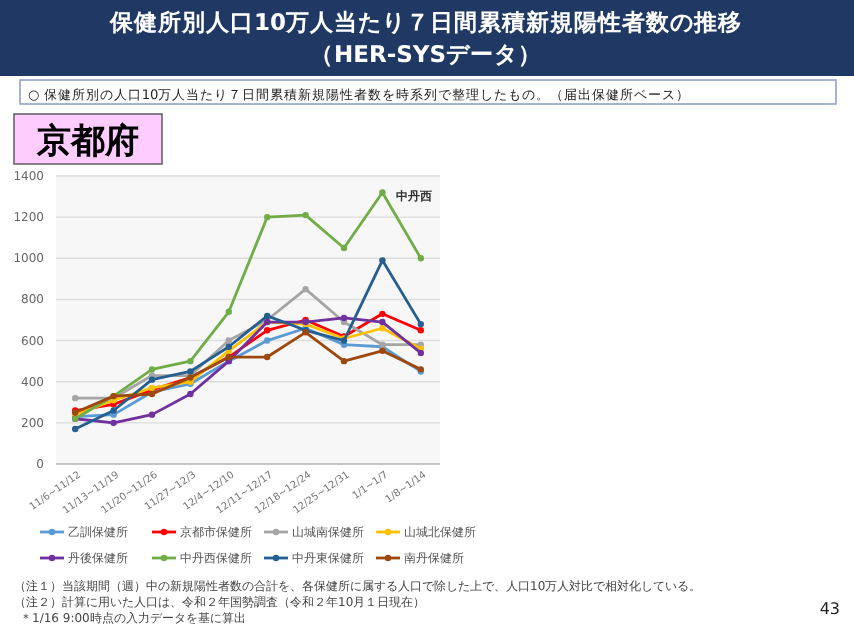  I want to click on chart-title: 保健所別人口10万人当たり７日間累積新規陽性者数の推移, so click(425, 22).